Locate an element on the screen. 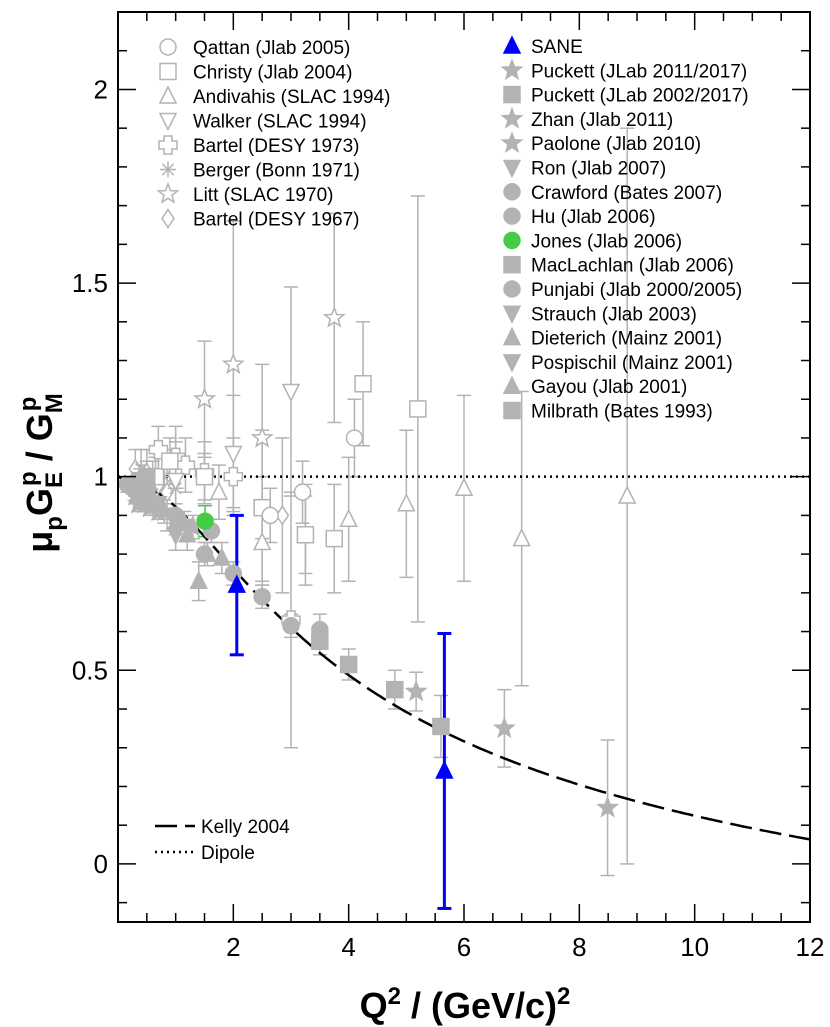 This screenshot has height=1027, width=830. legend-label: Berger (Bonn 1971) is located at coordinates (276, 171).